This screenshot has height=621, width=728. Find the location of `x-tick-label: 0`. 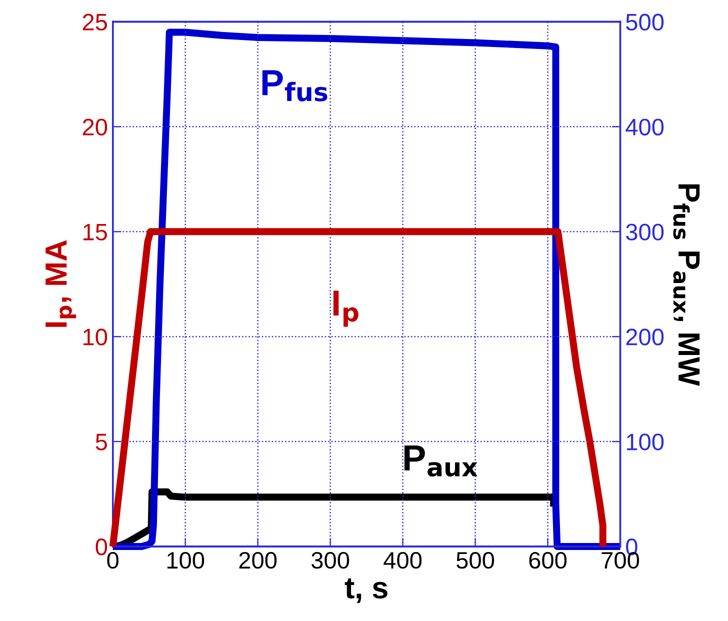

x-tick-label: 0 is located at coordinates (112, 560).